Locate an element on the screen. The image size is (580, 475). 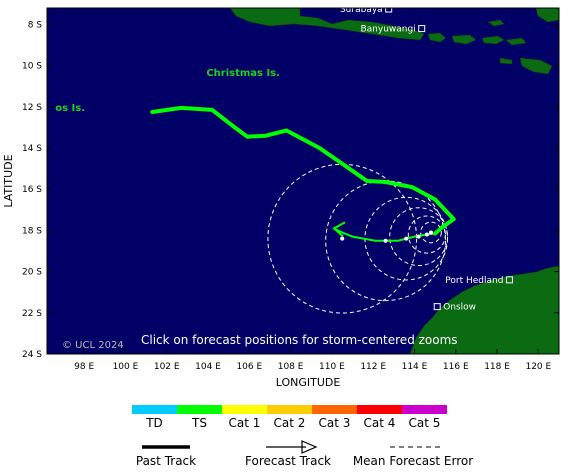
longitude-axis-title: LONGITUDE is located at coordinates (308, 382).